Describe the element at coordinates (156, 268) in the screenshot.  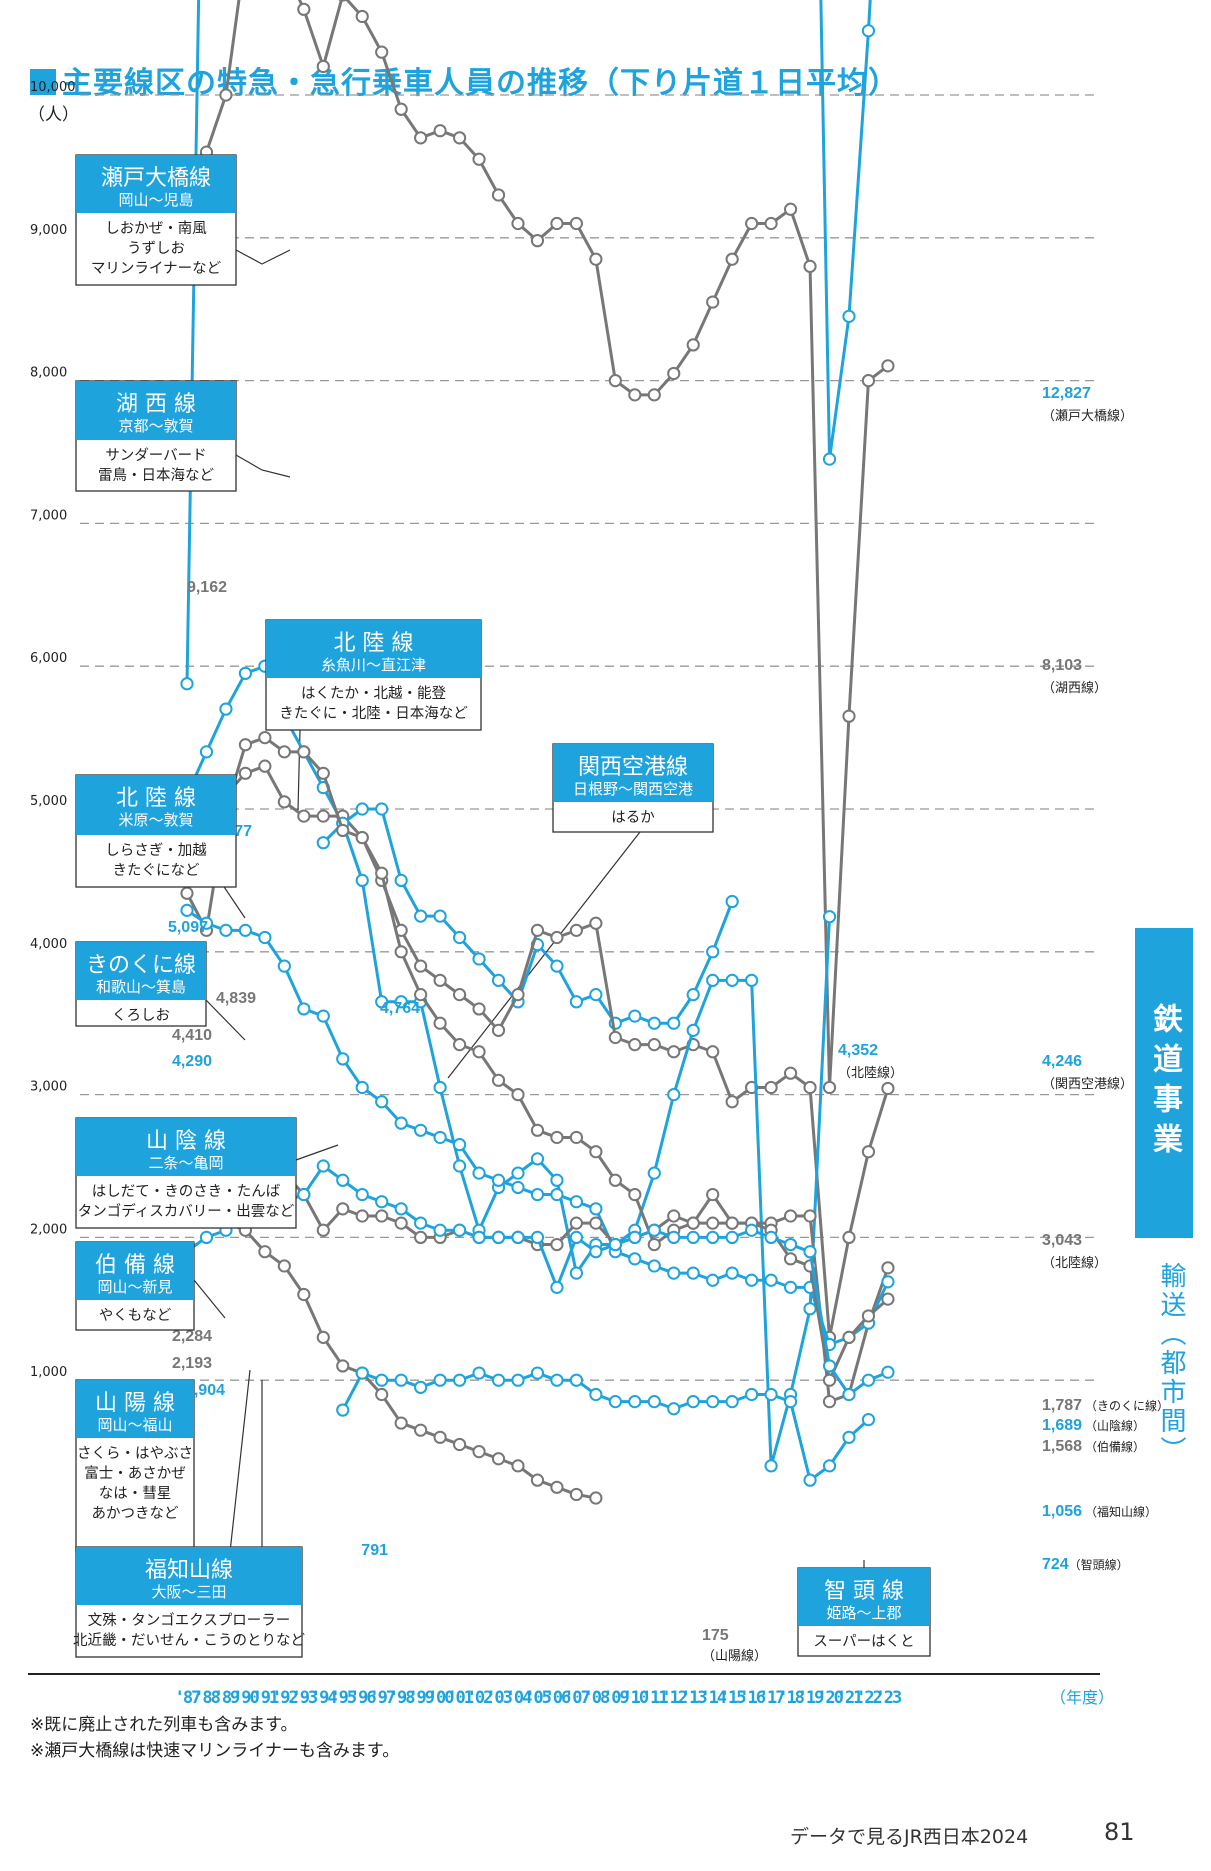
I see `route-box-train: マリンライナーなど` at that location.